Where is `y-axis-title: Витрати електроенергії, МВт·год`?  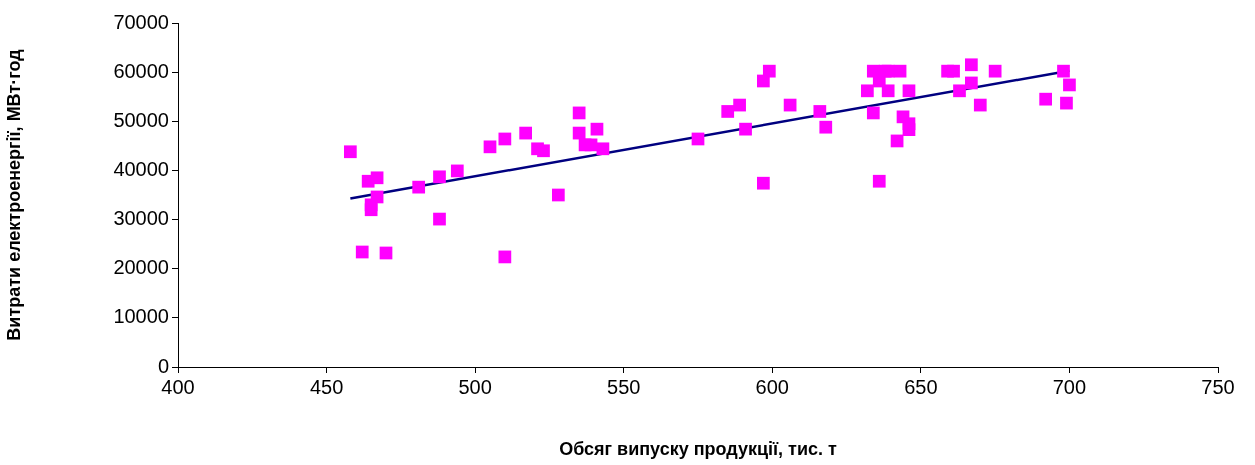 y-axis-title: Витрати електроенергії, МВт·год is located at coordinates (13, 194).